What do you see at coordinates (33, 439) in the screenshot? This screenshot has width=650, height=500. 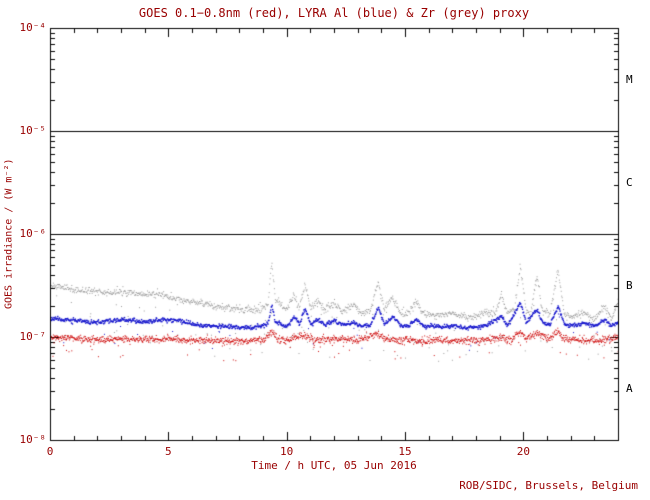 I see `y-tick-label: 10⁻⁸` at bounding box center [33, 439].